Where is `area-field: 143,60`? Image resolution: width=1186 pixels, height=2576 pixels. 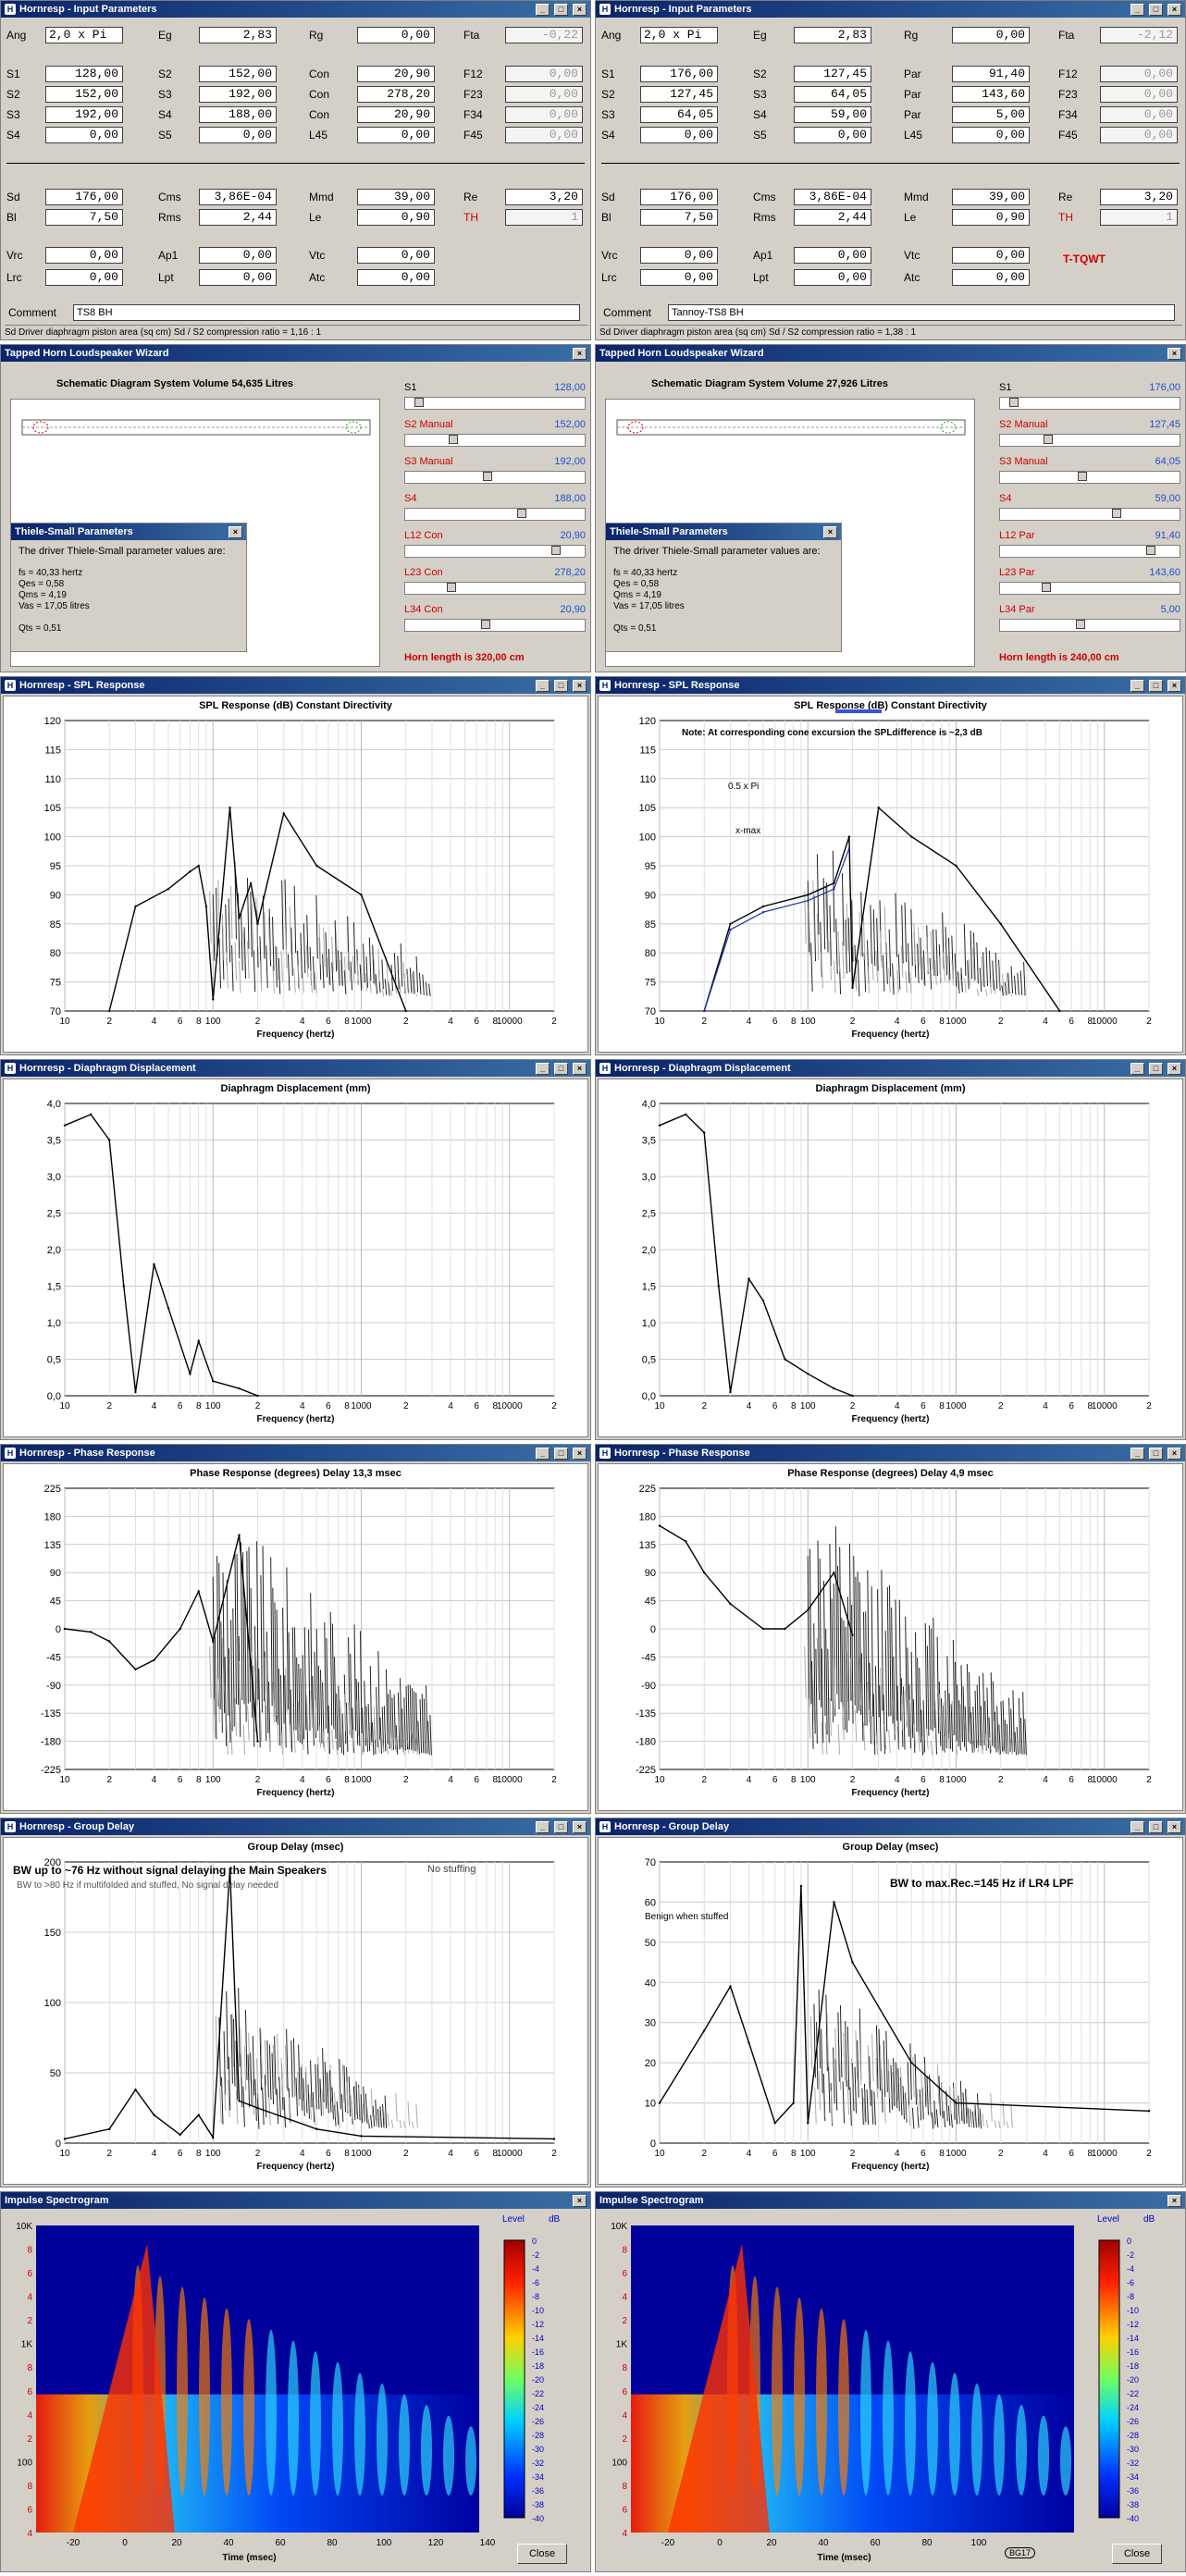 area-field: 143,60 is located at coordinates (991, 94).